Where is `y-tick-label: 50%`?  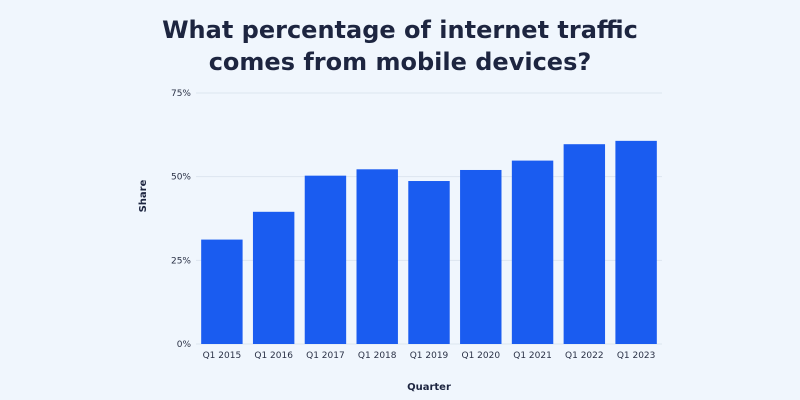
y-tick-label: 50% is located at coordinates (181, 178).